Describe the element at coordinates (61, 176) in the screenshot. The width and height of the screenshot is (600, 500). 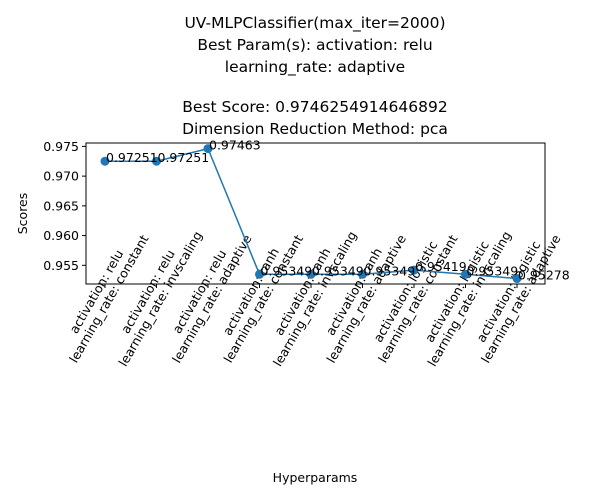
I see `y-tick-label: 0.970` at that location.